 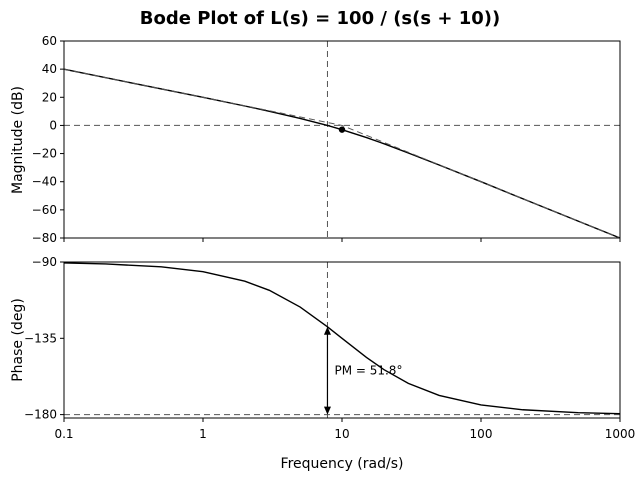 What do you see at coordinates (203, 434) in the screenshot?
I see `x-tick-label: 1` at bounding box center [203, 434].